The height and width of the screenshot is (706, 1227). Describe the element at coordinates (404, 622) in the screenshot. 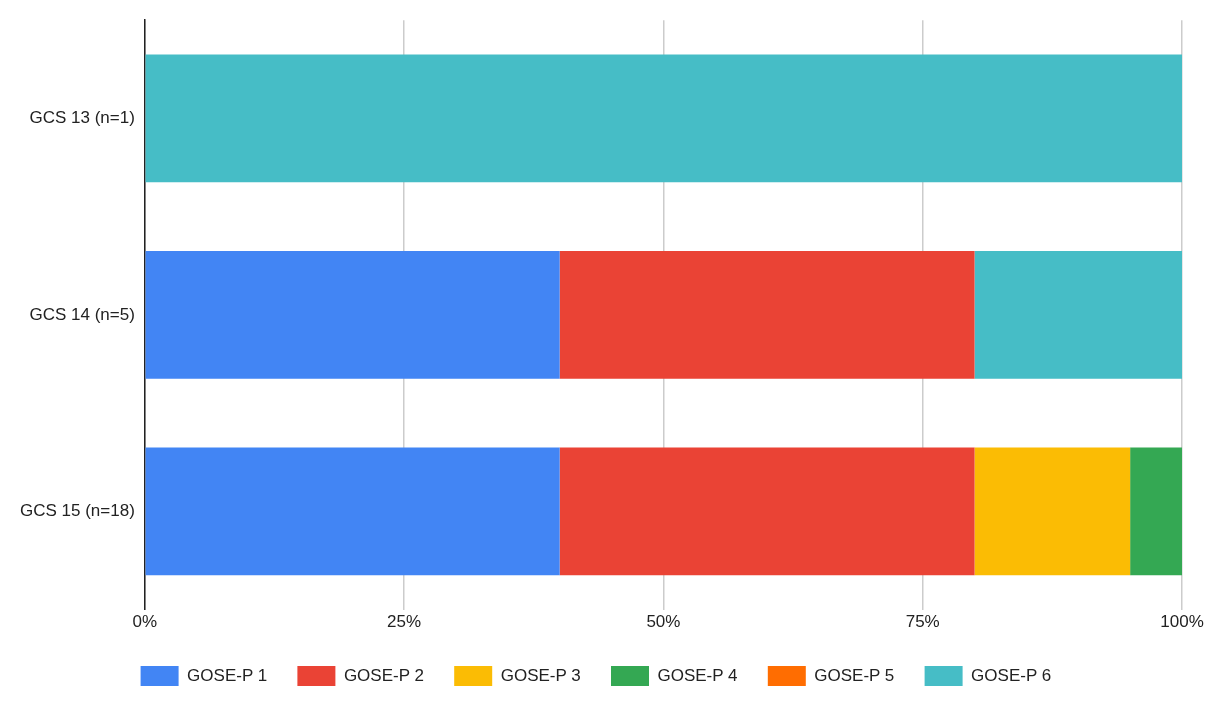

I see `x-tick-label: 25%` at that location.